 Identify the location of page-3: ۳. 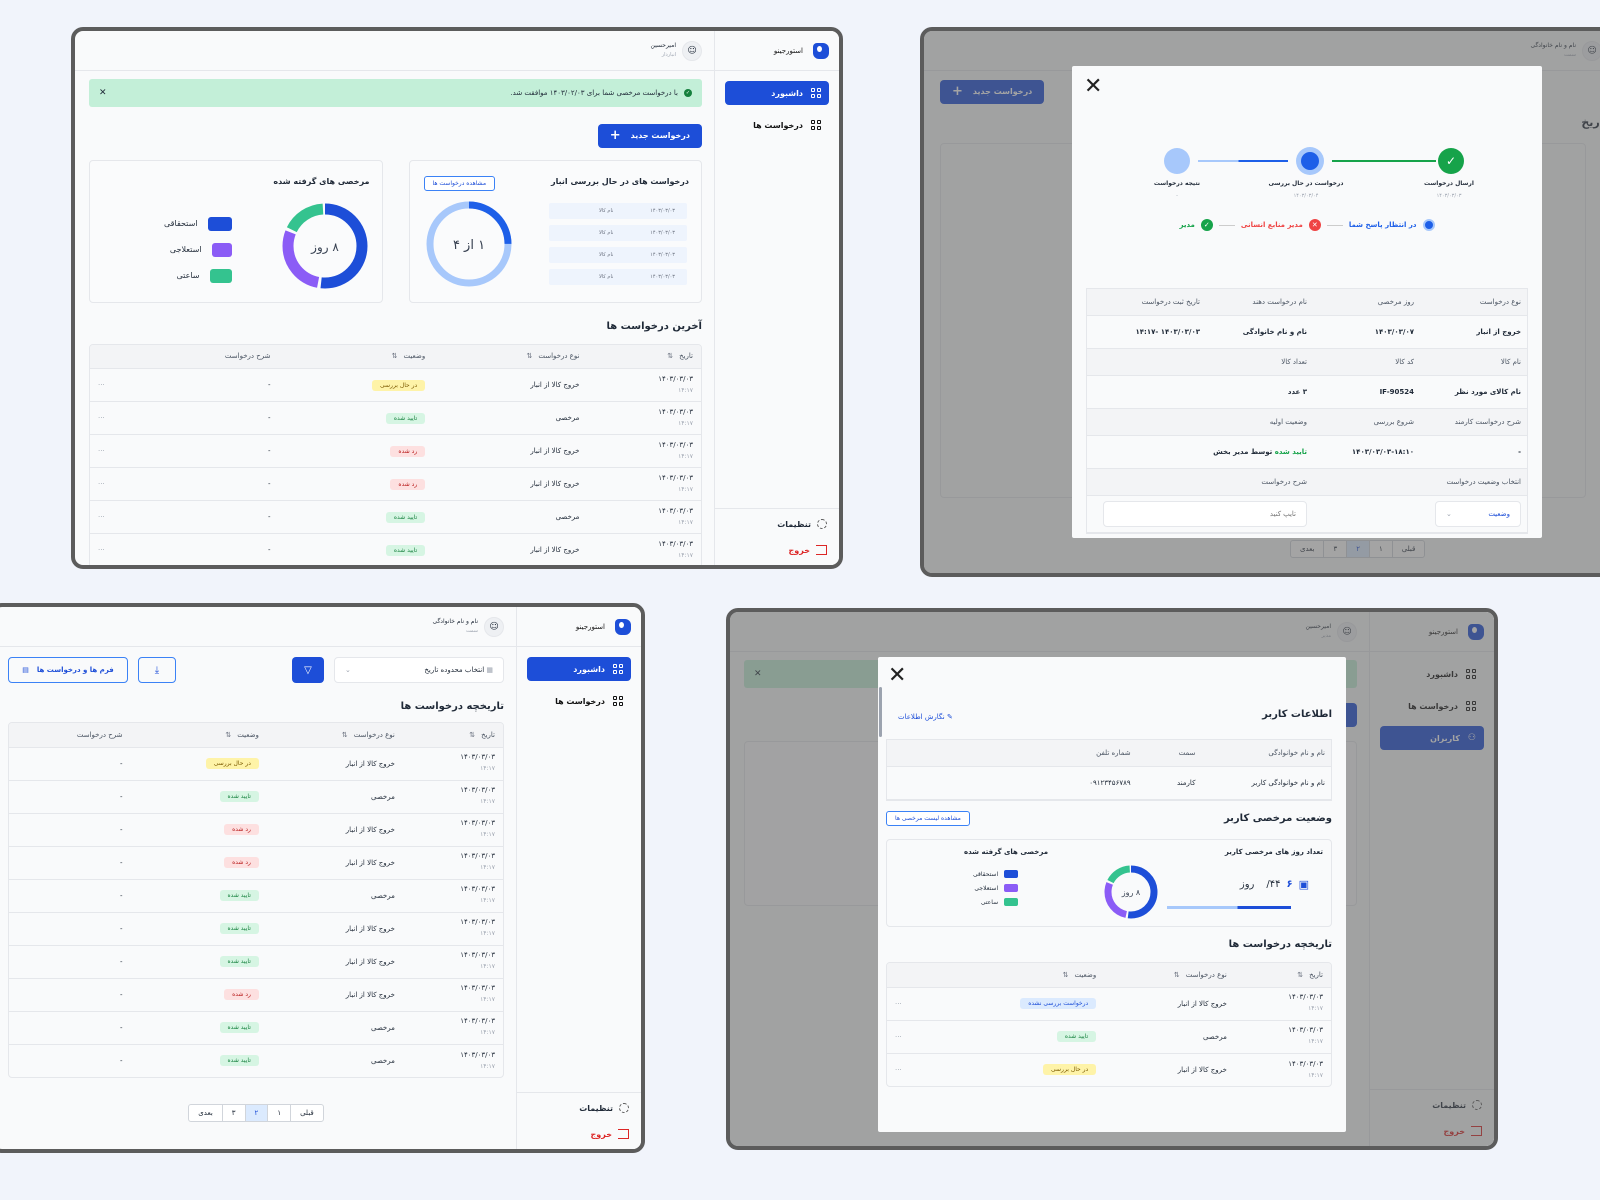
(233, 1113).